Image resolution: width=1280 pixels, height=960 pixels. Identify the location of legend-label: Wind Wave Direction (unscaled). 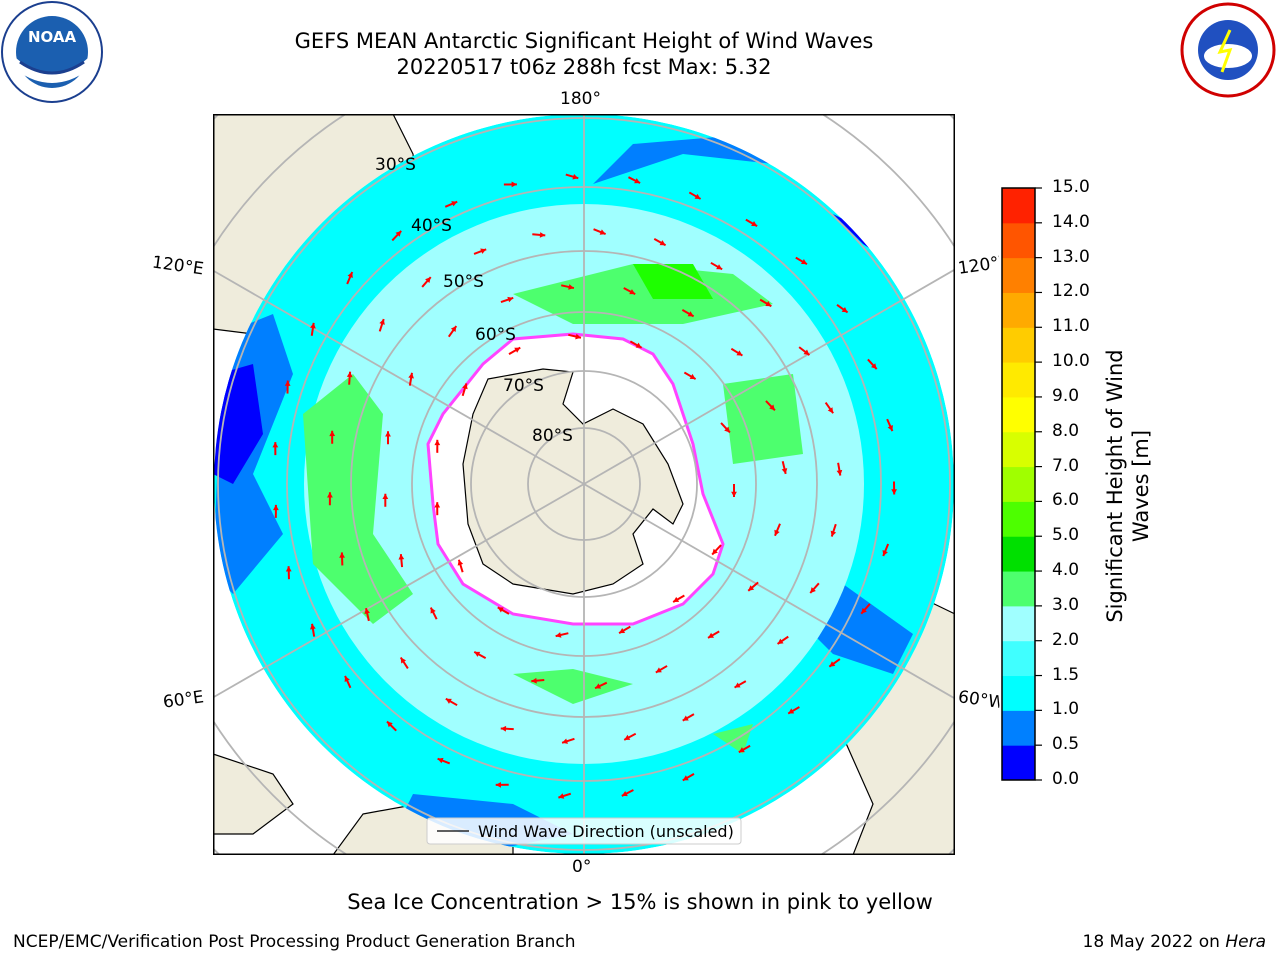
(606, 831).